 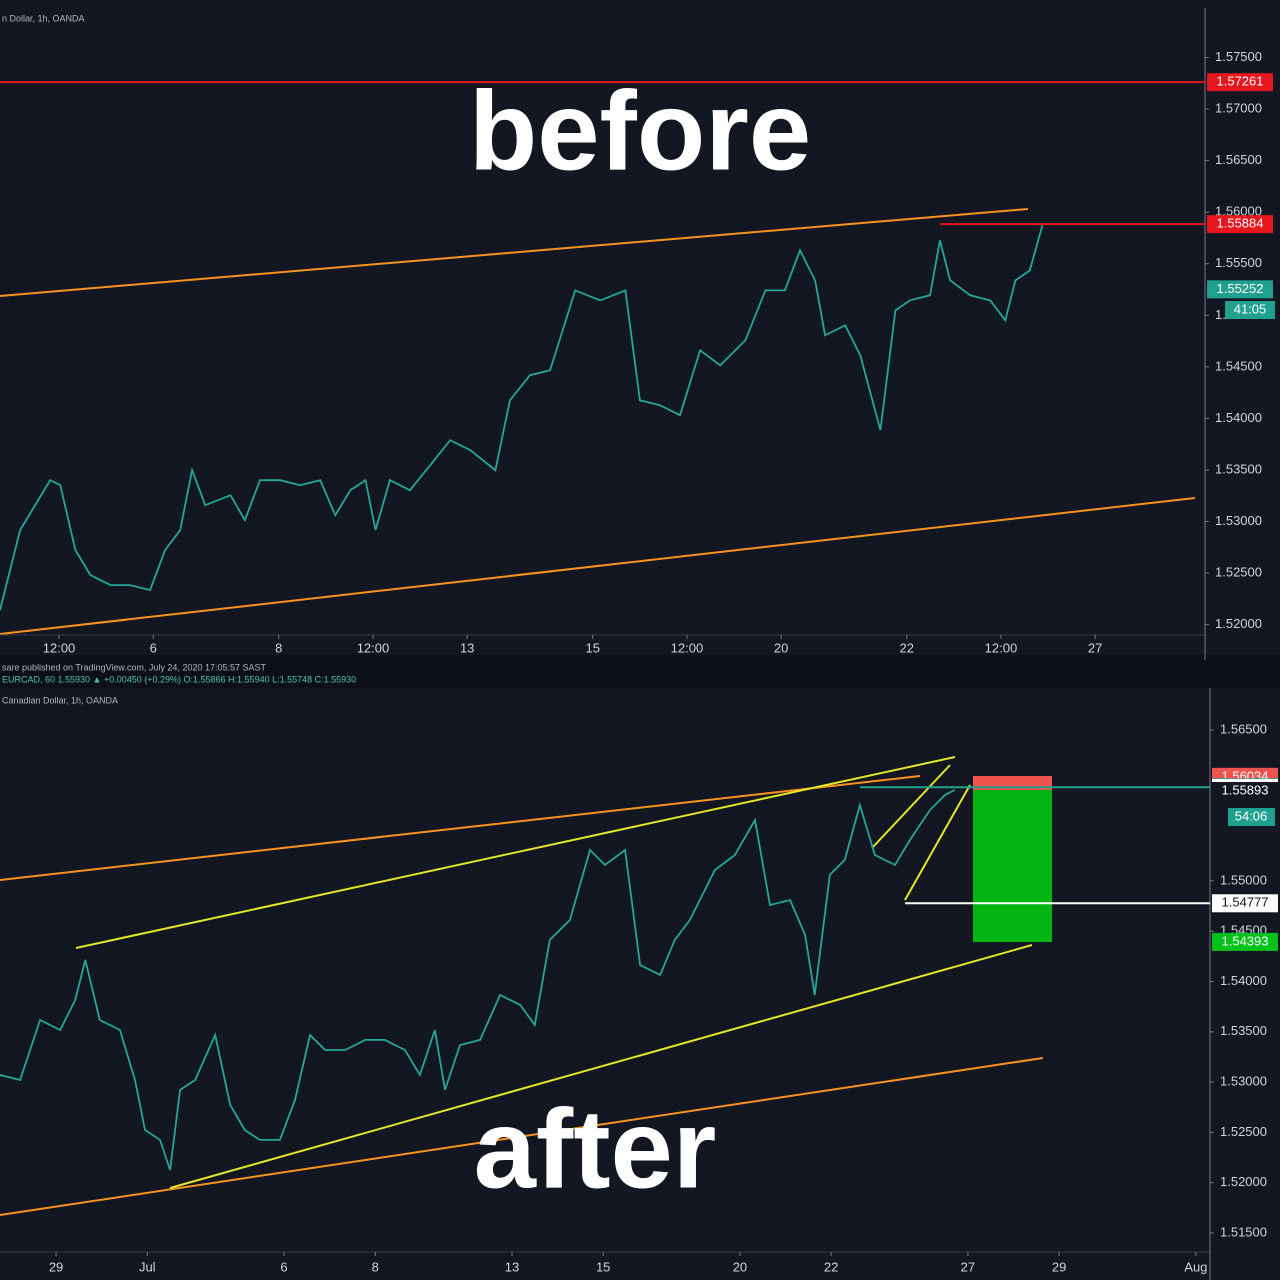 I want to click on countdown: 41:05, so click(x=1250, y=308).